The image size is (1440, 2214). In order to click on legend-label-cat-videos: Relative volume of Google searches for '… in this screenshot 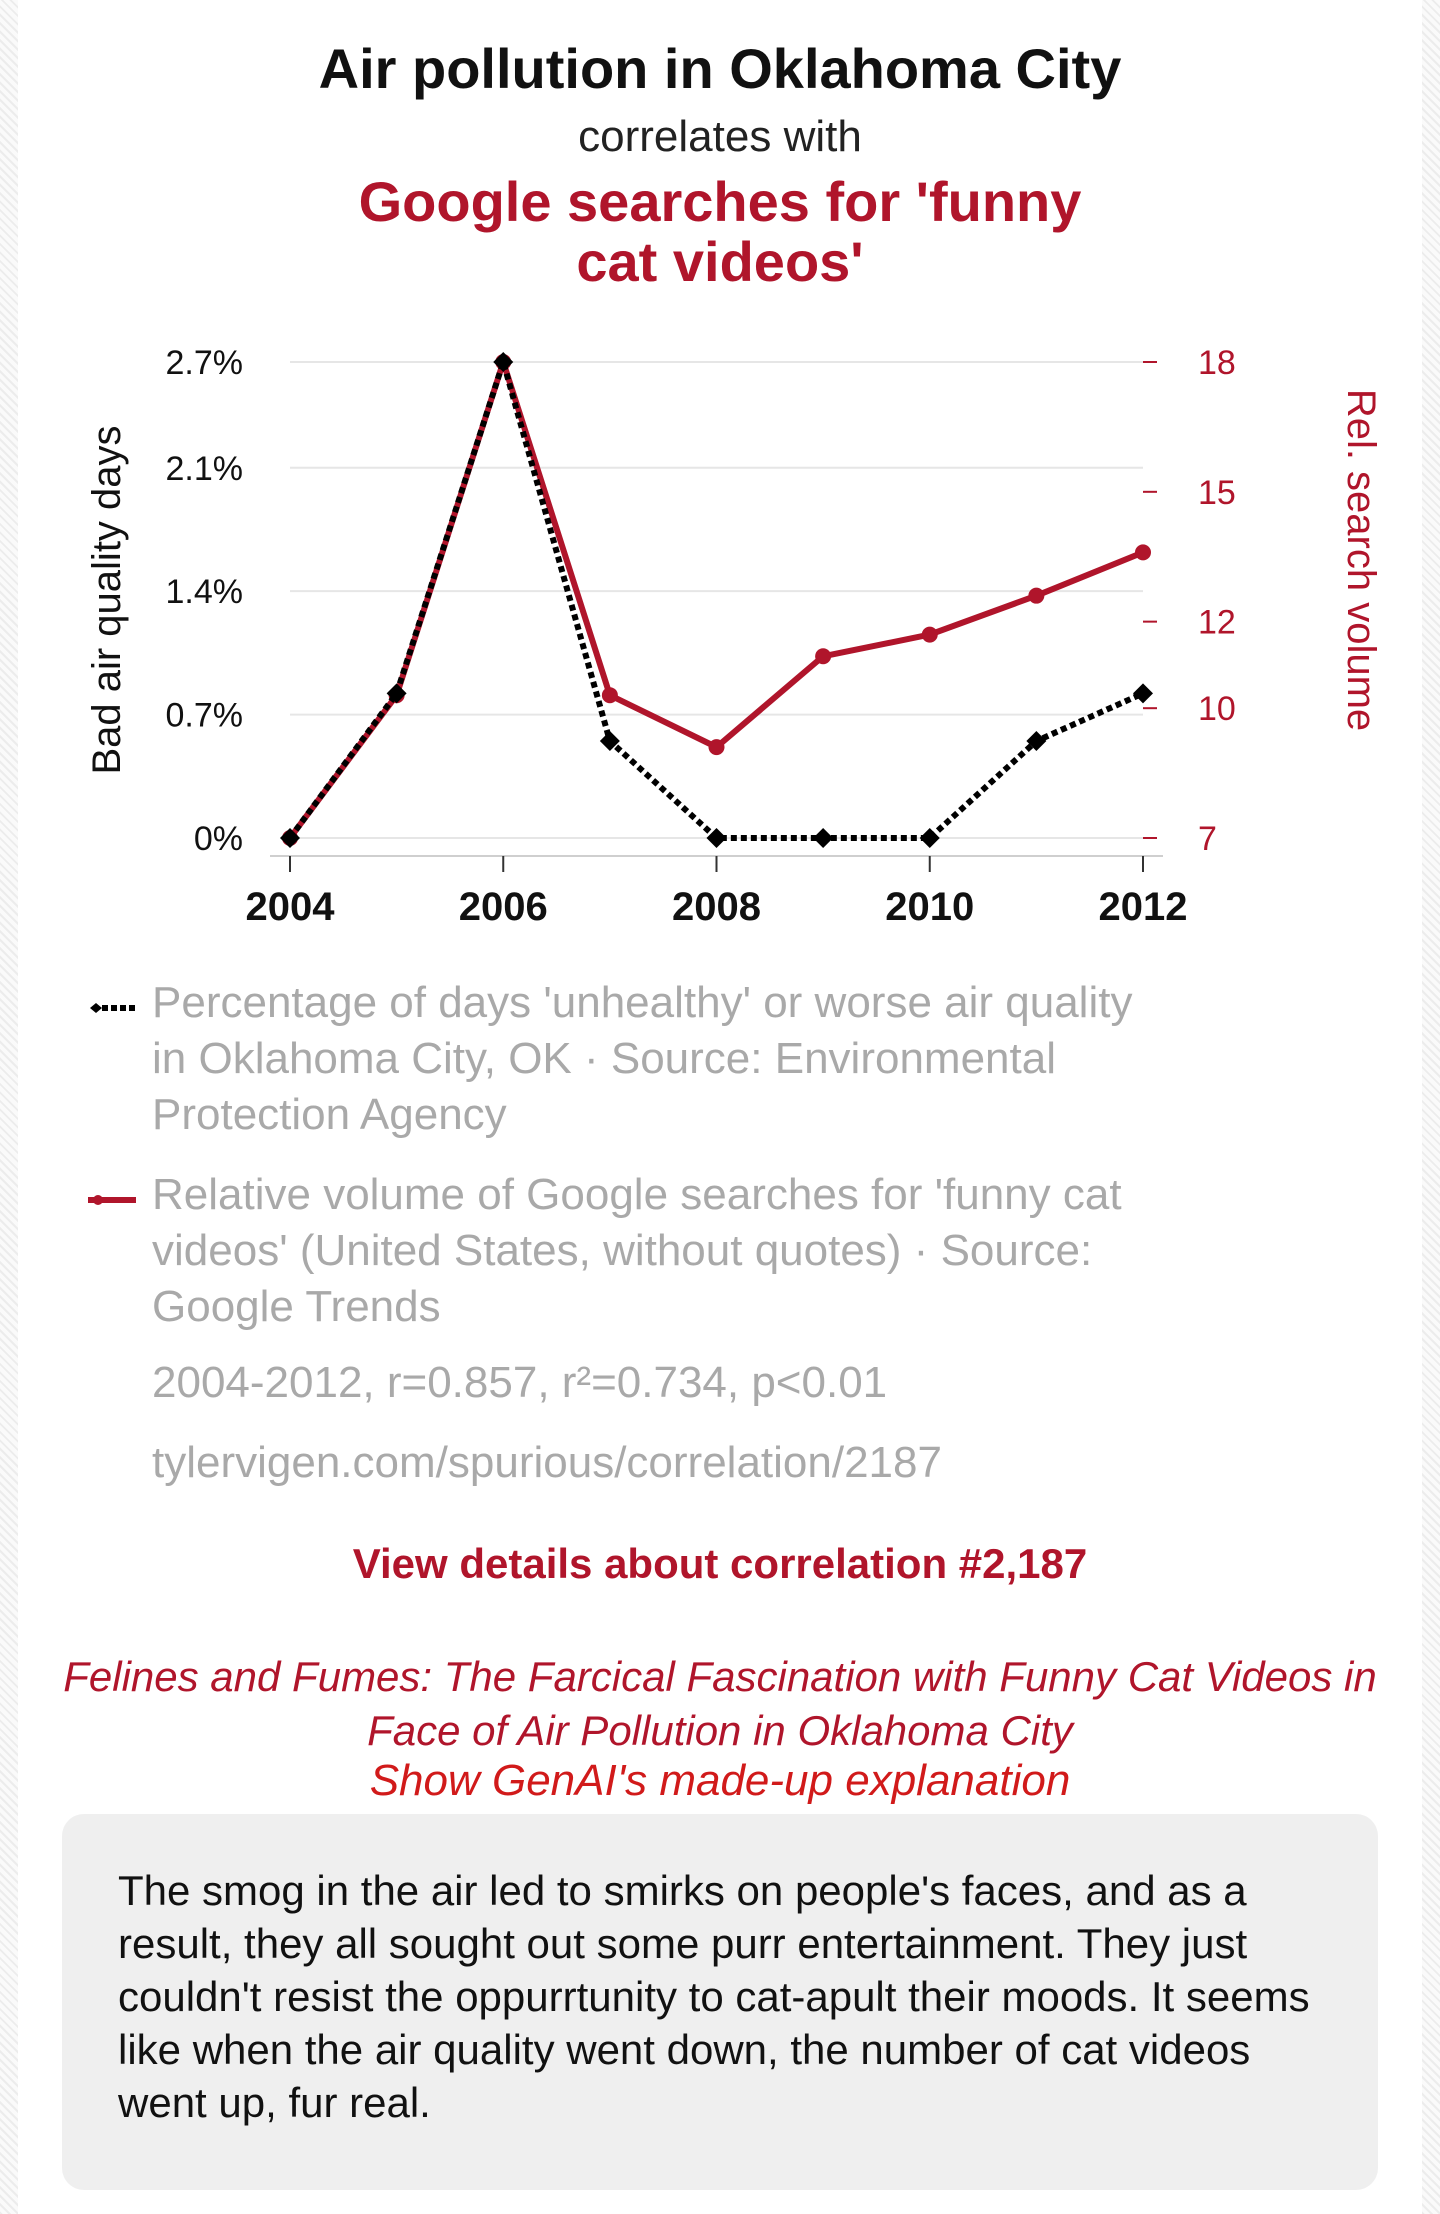, I will do `click(637, 1250)`.